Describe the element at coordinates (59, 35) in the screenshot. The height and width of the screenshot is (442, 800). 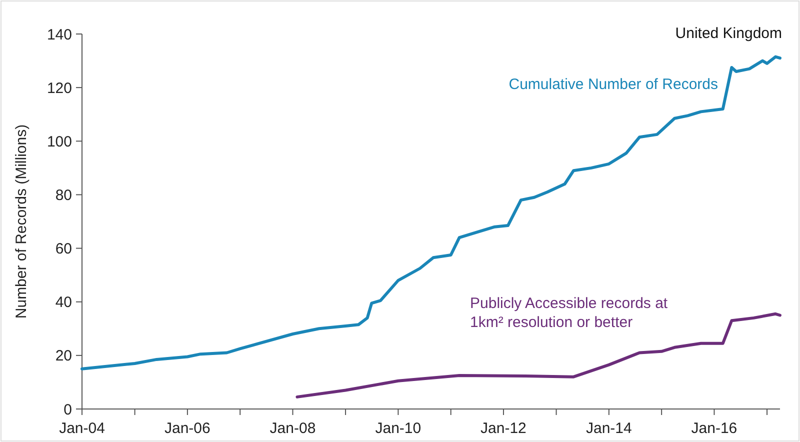
I see `y-tick-label: 140` at that location.